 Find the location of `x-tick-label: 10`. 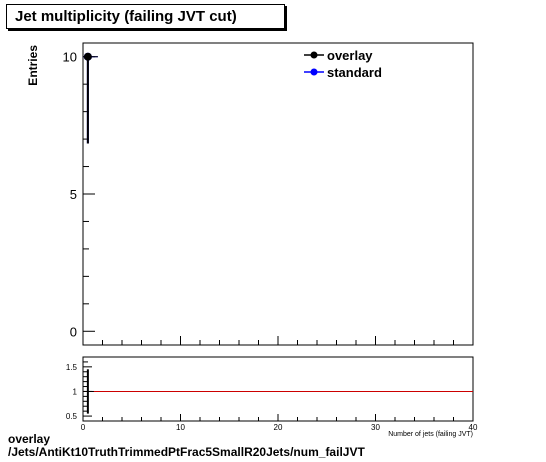

x-tick-label: 10 is located at coordinates (180, 427).